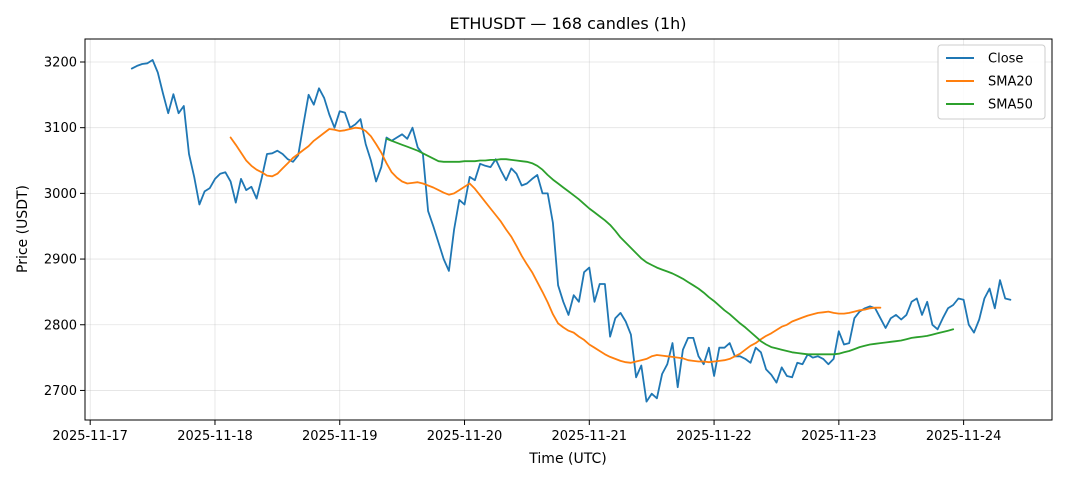 The image size is (1068, 481). What do you see at coordinates (964, 436) in the screenshot?
I see `x-tick-label: 2025-11-24` at bounding box center [964, 436].